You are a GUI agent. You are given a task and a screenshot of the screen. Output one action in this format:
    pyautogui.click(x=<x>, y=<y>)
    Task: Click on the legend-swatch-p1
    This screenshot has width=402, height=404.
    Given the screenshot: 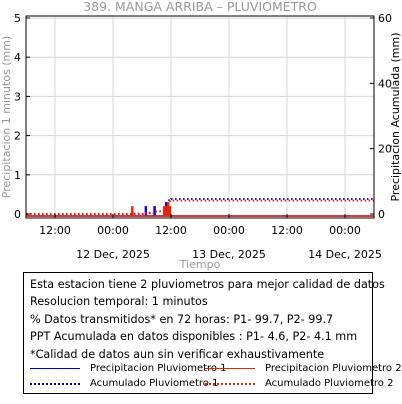 What is the action you would take?
    pyautogui.click(x=55, y=368)
    